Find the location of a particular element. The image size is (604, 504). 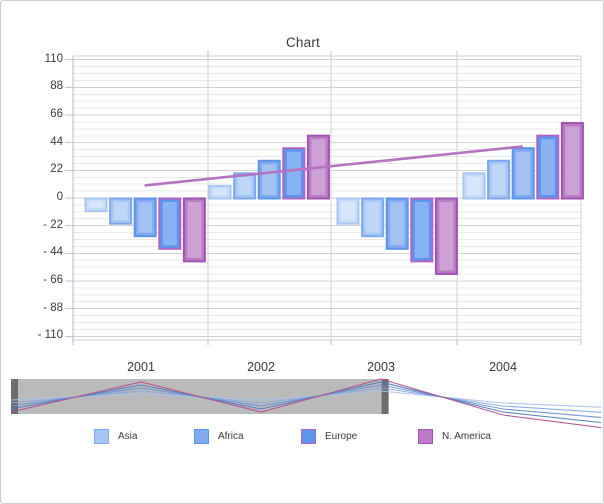

y-axis-label: - 110 is located at coordinates (50, 335).